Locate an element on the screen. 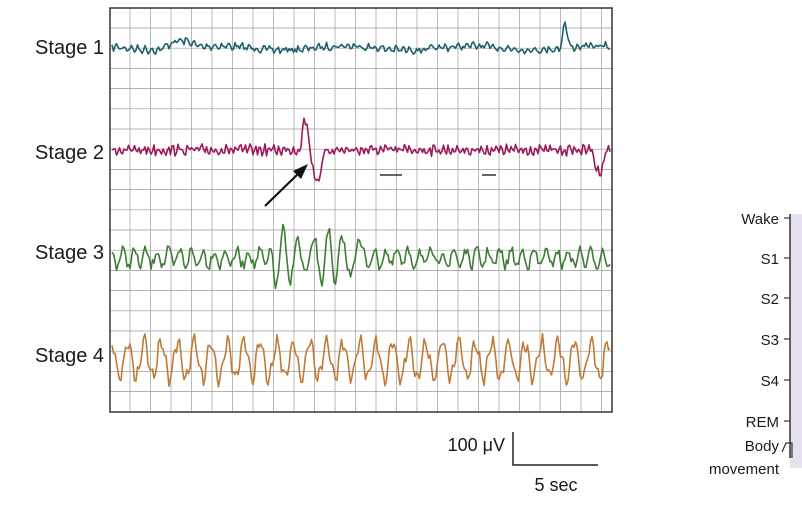 This screenshot has width=802, height=506. stage-4-trace is located at coordinates (361, 360).